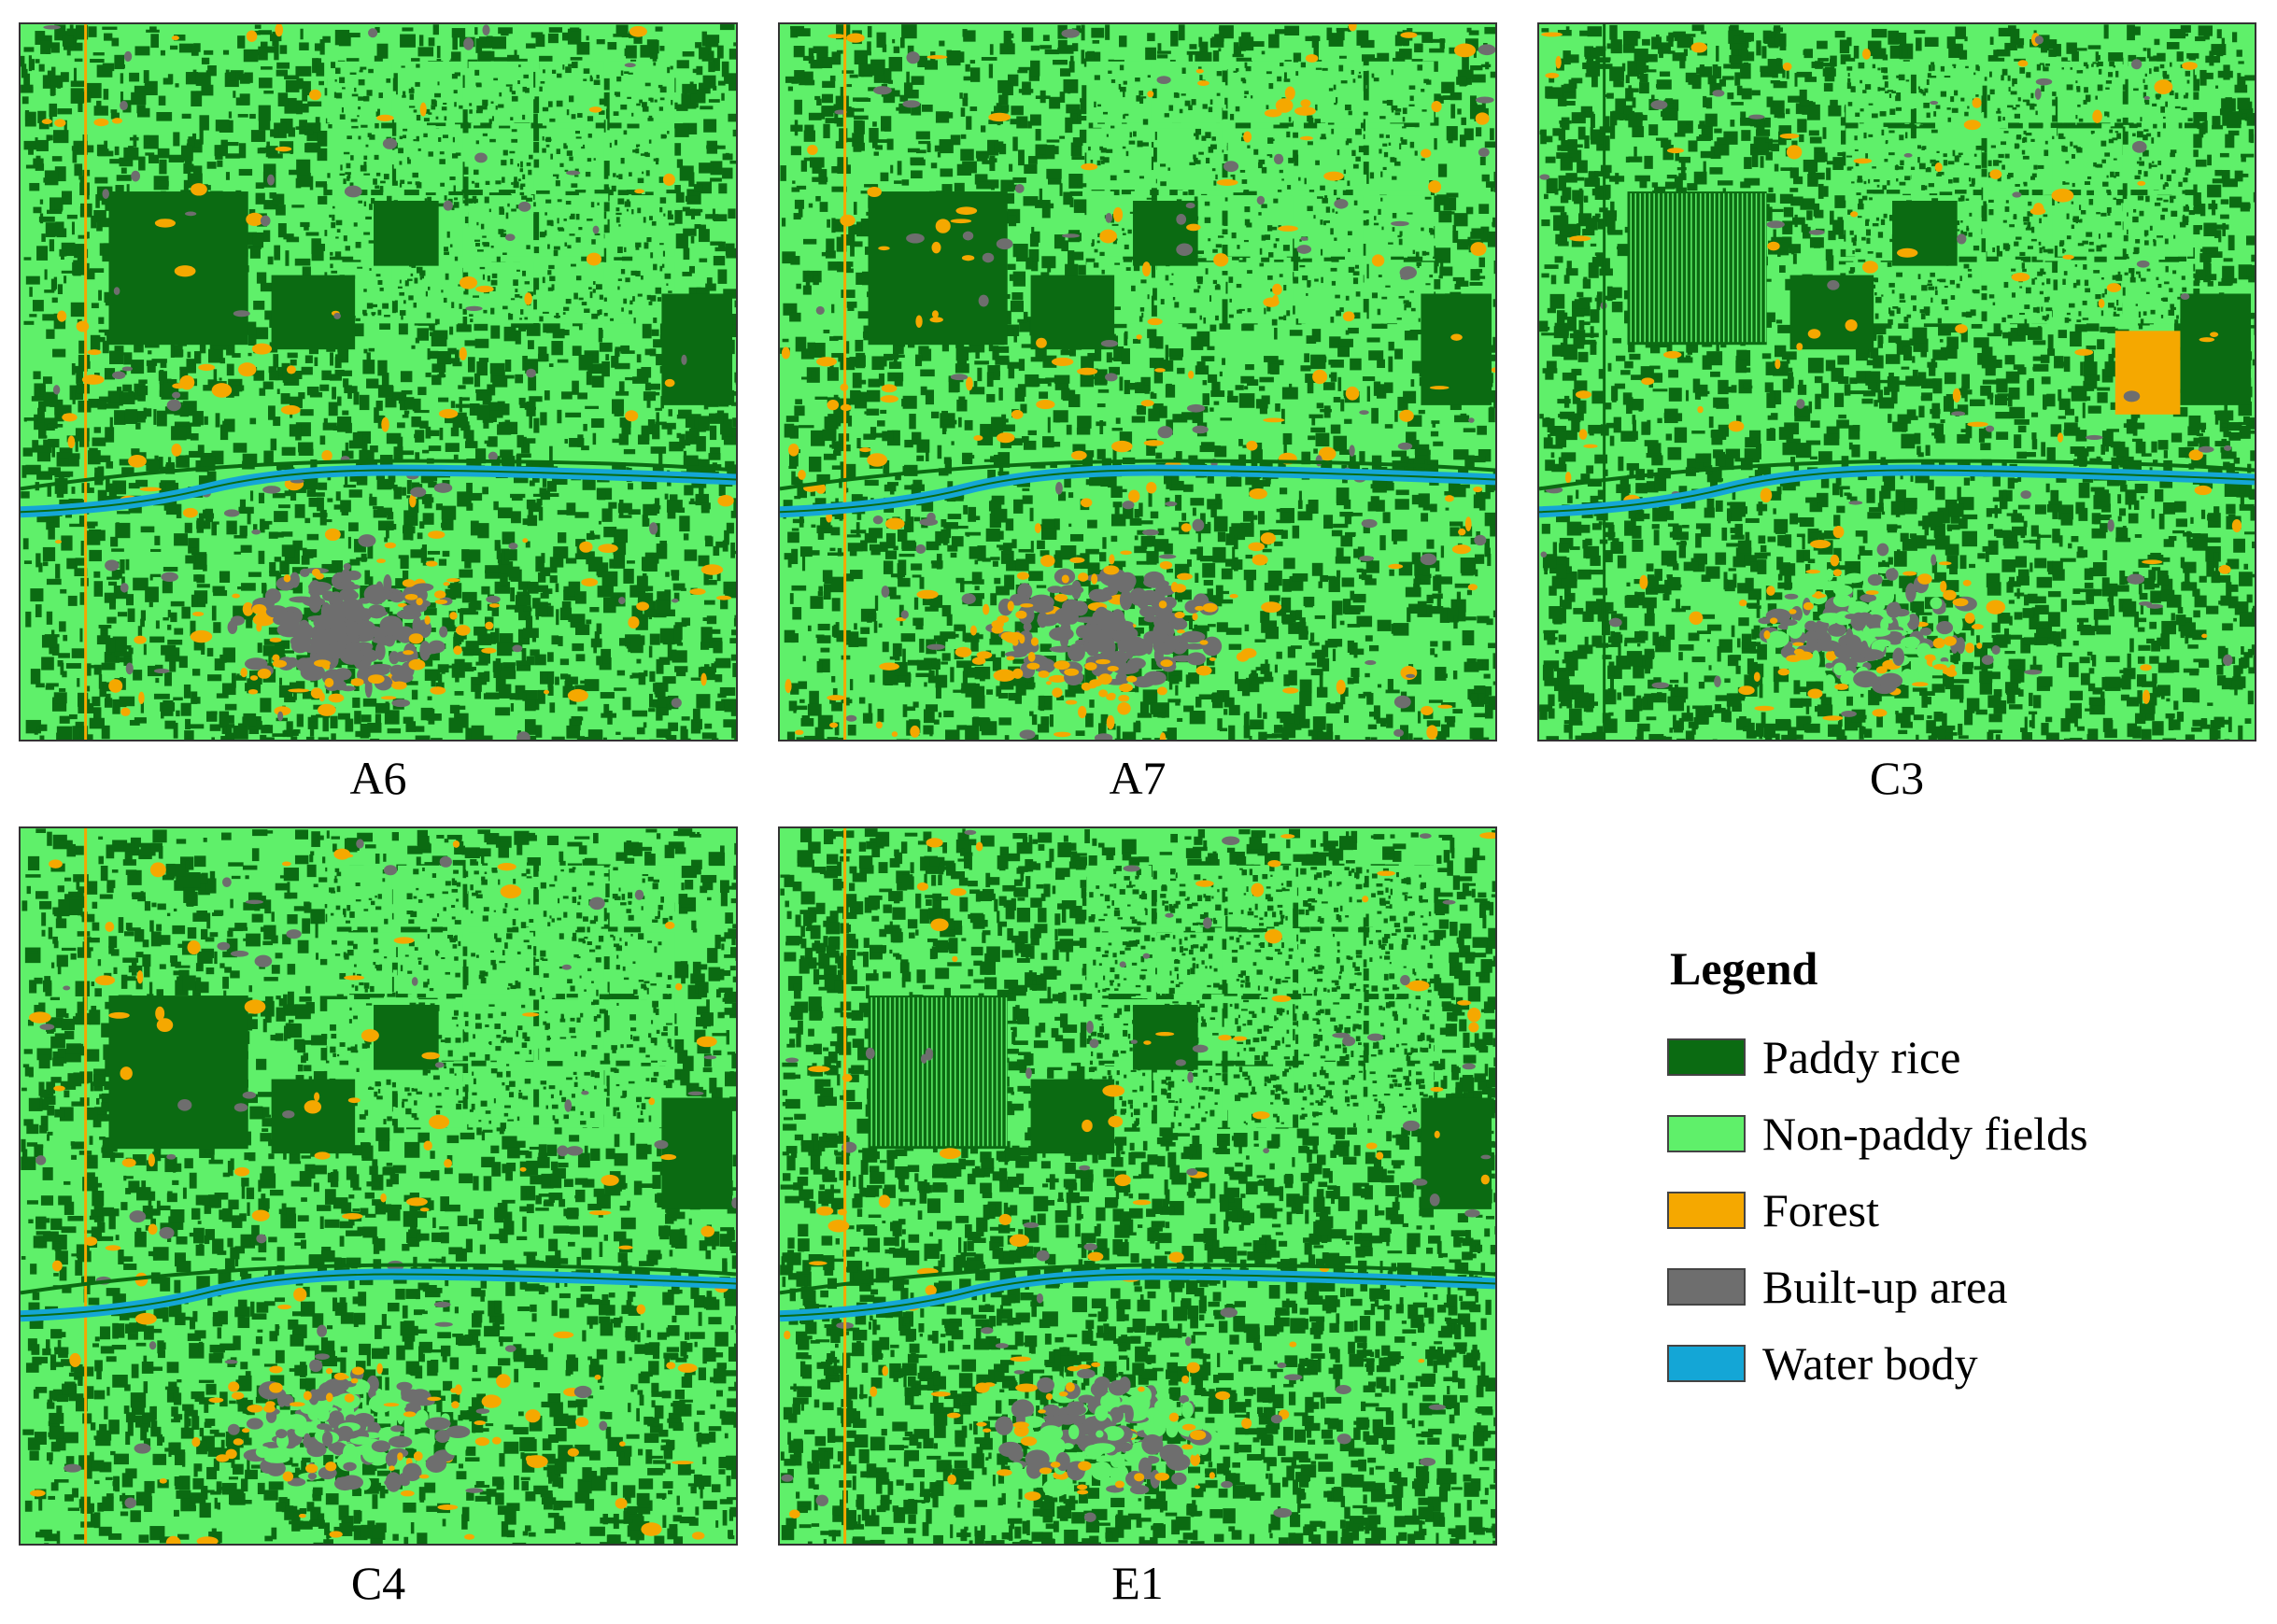  Describe the element at coordinates (1925, 1134) in the screenshot. I see `legend-label-non-paddy-fields: Non-paddy fields` at that location.